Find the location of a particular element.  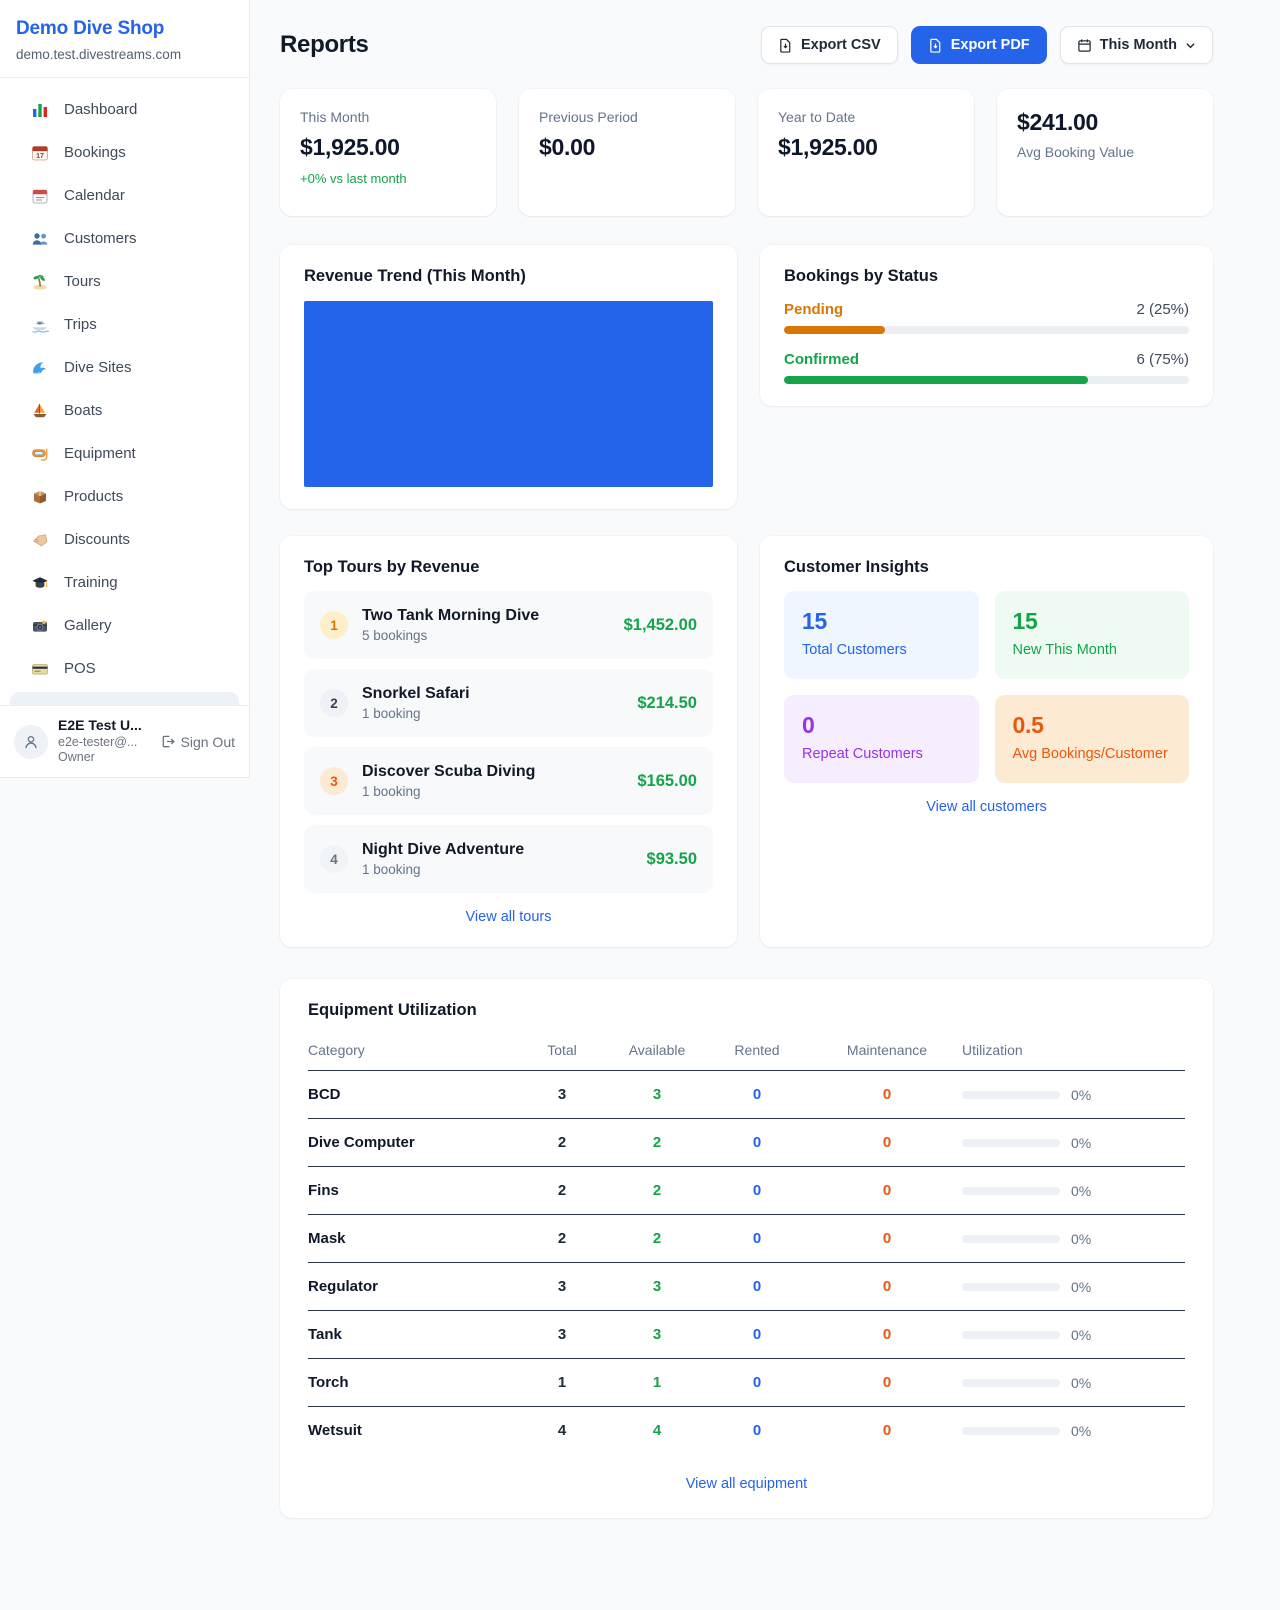

export-csv-button: Export CSV is located at coordinates (829, 45).